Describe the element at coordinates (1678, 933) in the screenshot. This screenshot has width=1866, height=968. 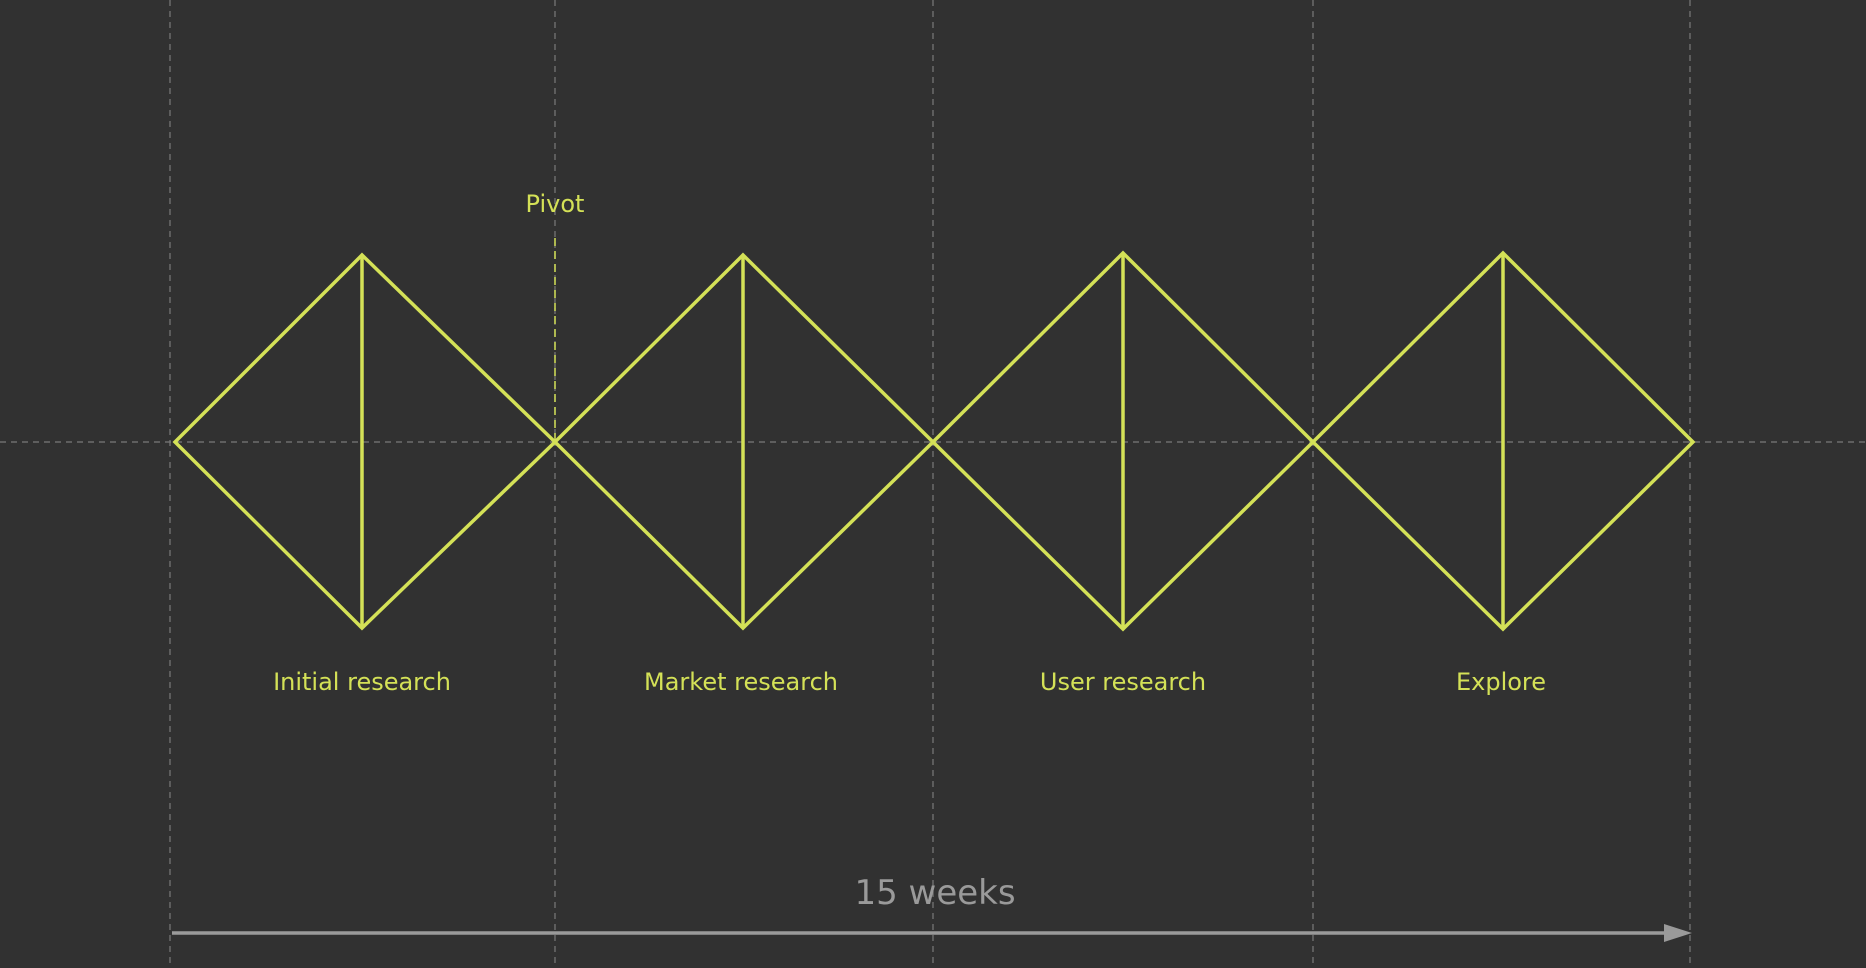
I see `timeline-arrow-head-icon` at that location.